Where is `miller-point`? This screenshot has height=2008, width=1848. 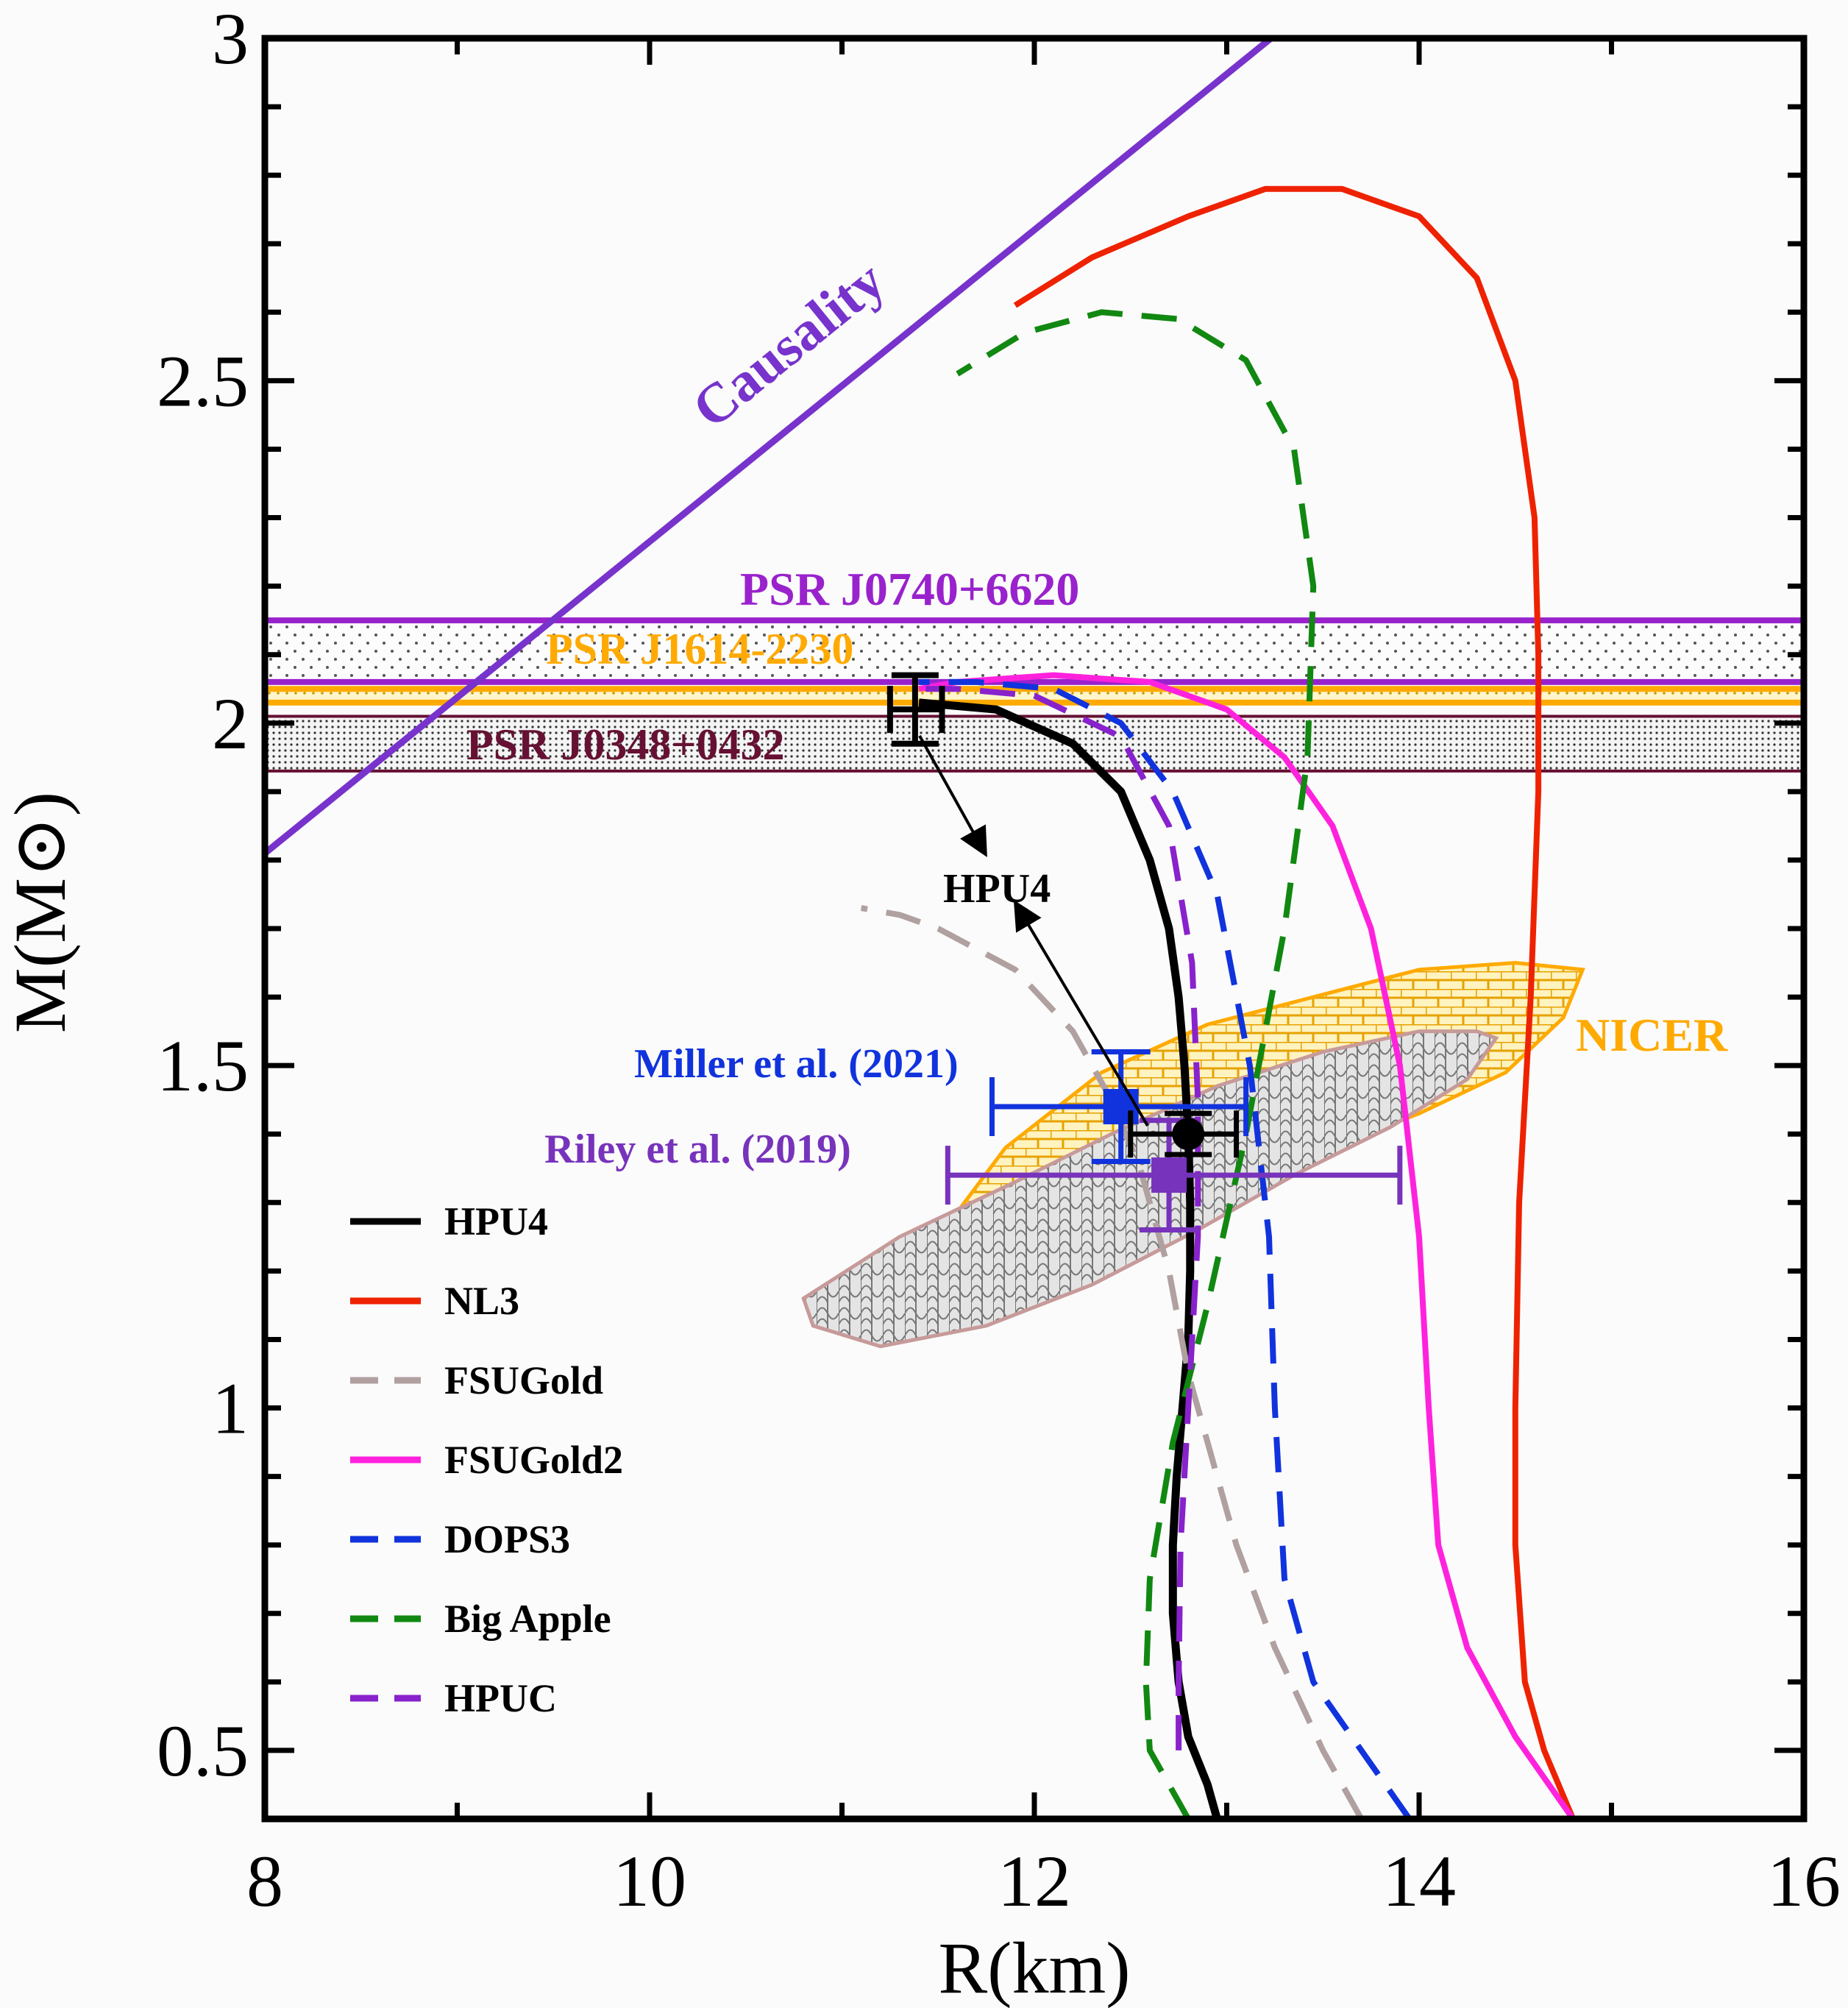
miller-point is located at coordinates (1119, 1106).